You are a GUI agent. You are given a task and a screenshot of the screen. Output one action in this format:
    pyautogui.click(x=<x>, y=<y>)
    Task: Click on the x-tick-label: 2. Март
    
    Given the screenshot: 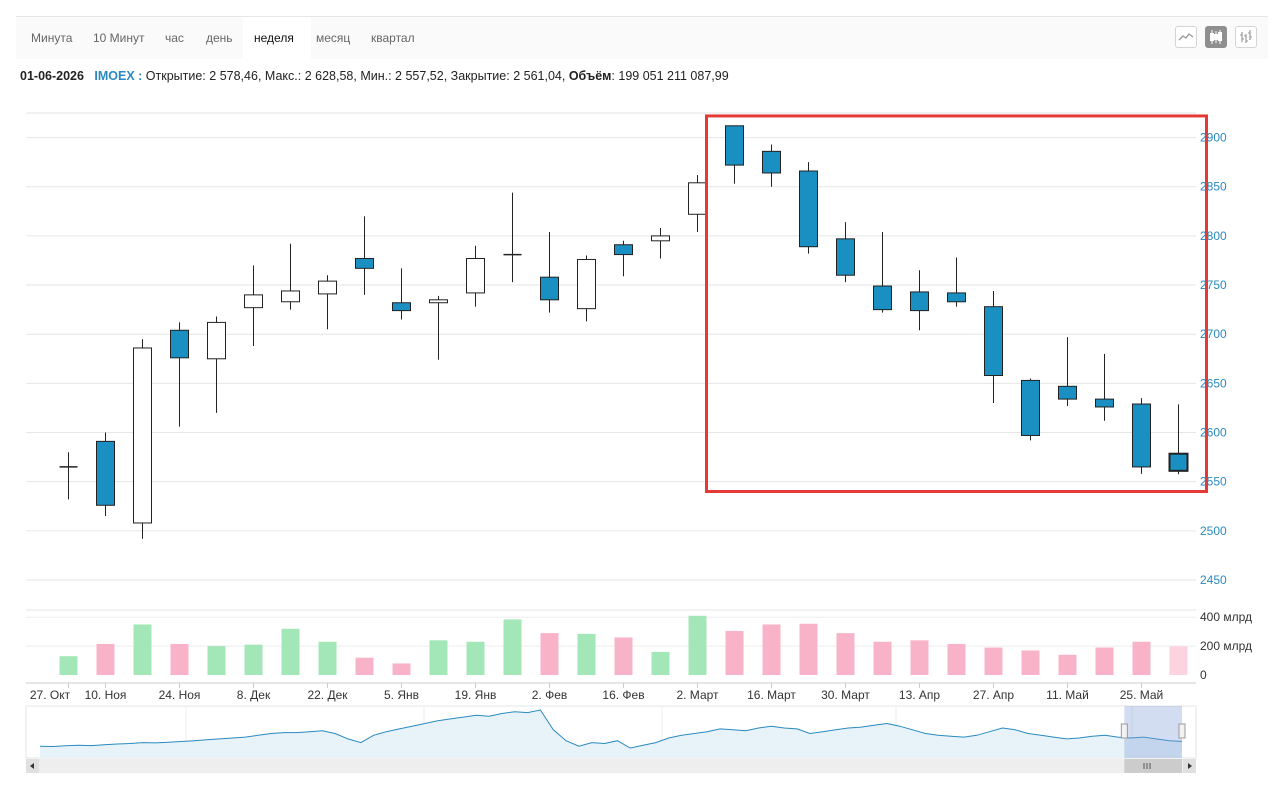 What is the action you would take?
    pyautogui.click(x=697, y=695)
    